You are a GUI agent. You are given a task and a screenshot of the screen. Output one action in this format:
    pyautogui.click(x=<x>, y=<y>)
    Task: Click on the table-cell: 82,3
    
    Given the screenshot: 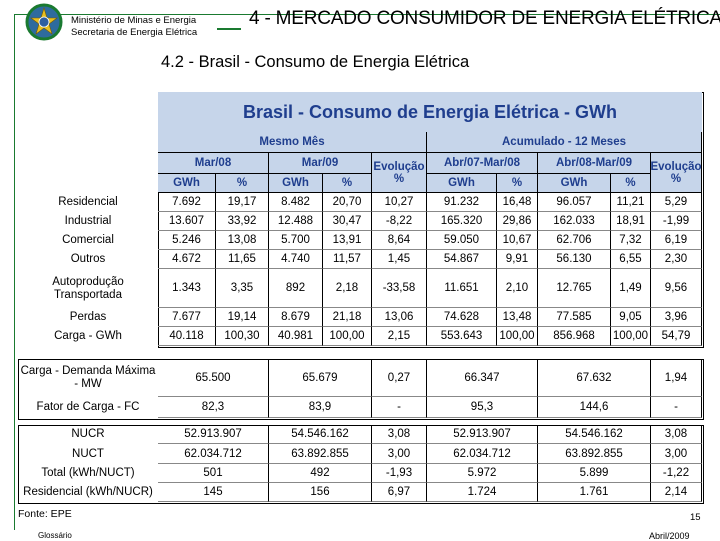 What is the action you would take?
    pyautogui.click(x=213, y=407)
    